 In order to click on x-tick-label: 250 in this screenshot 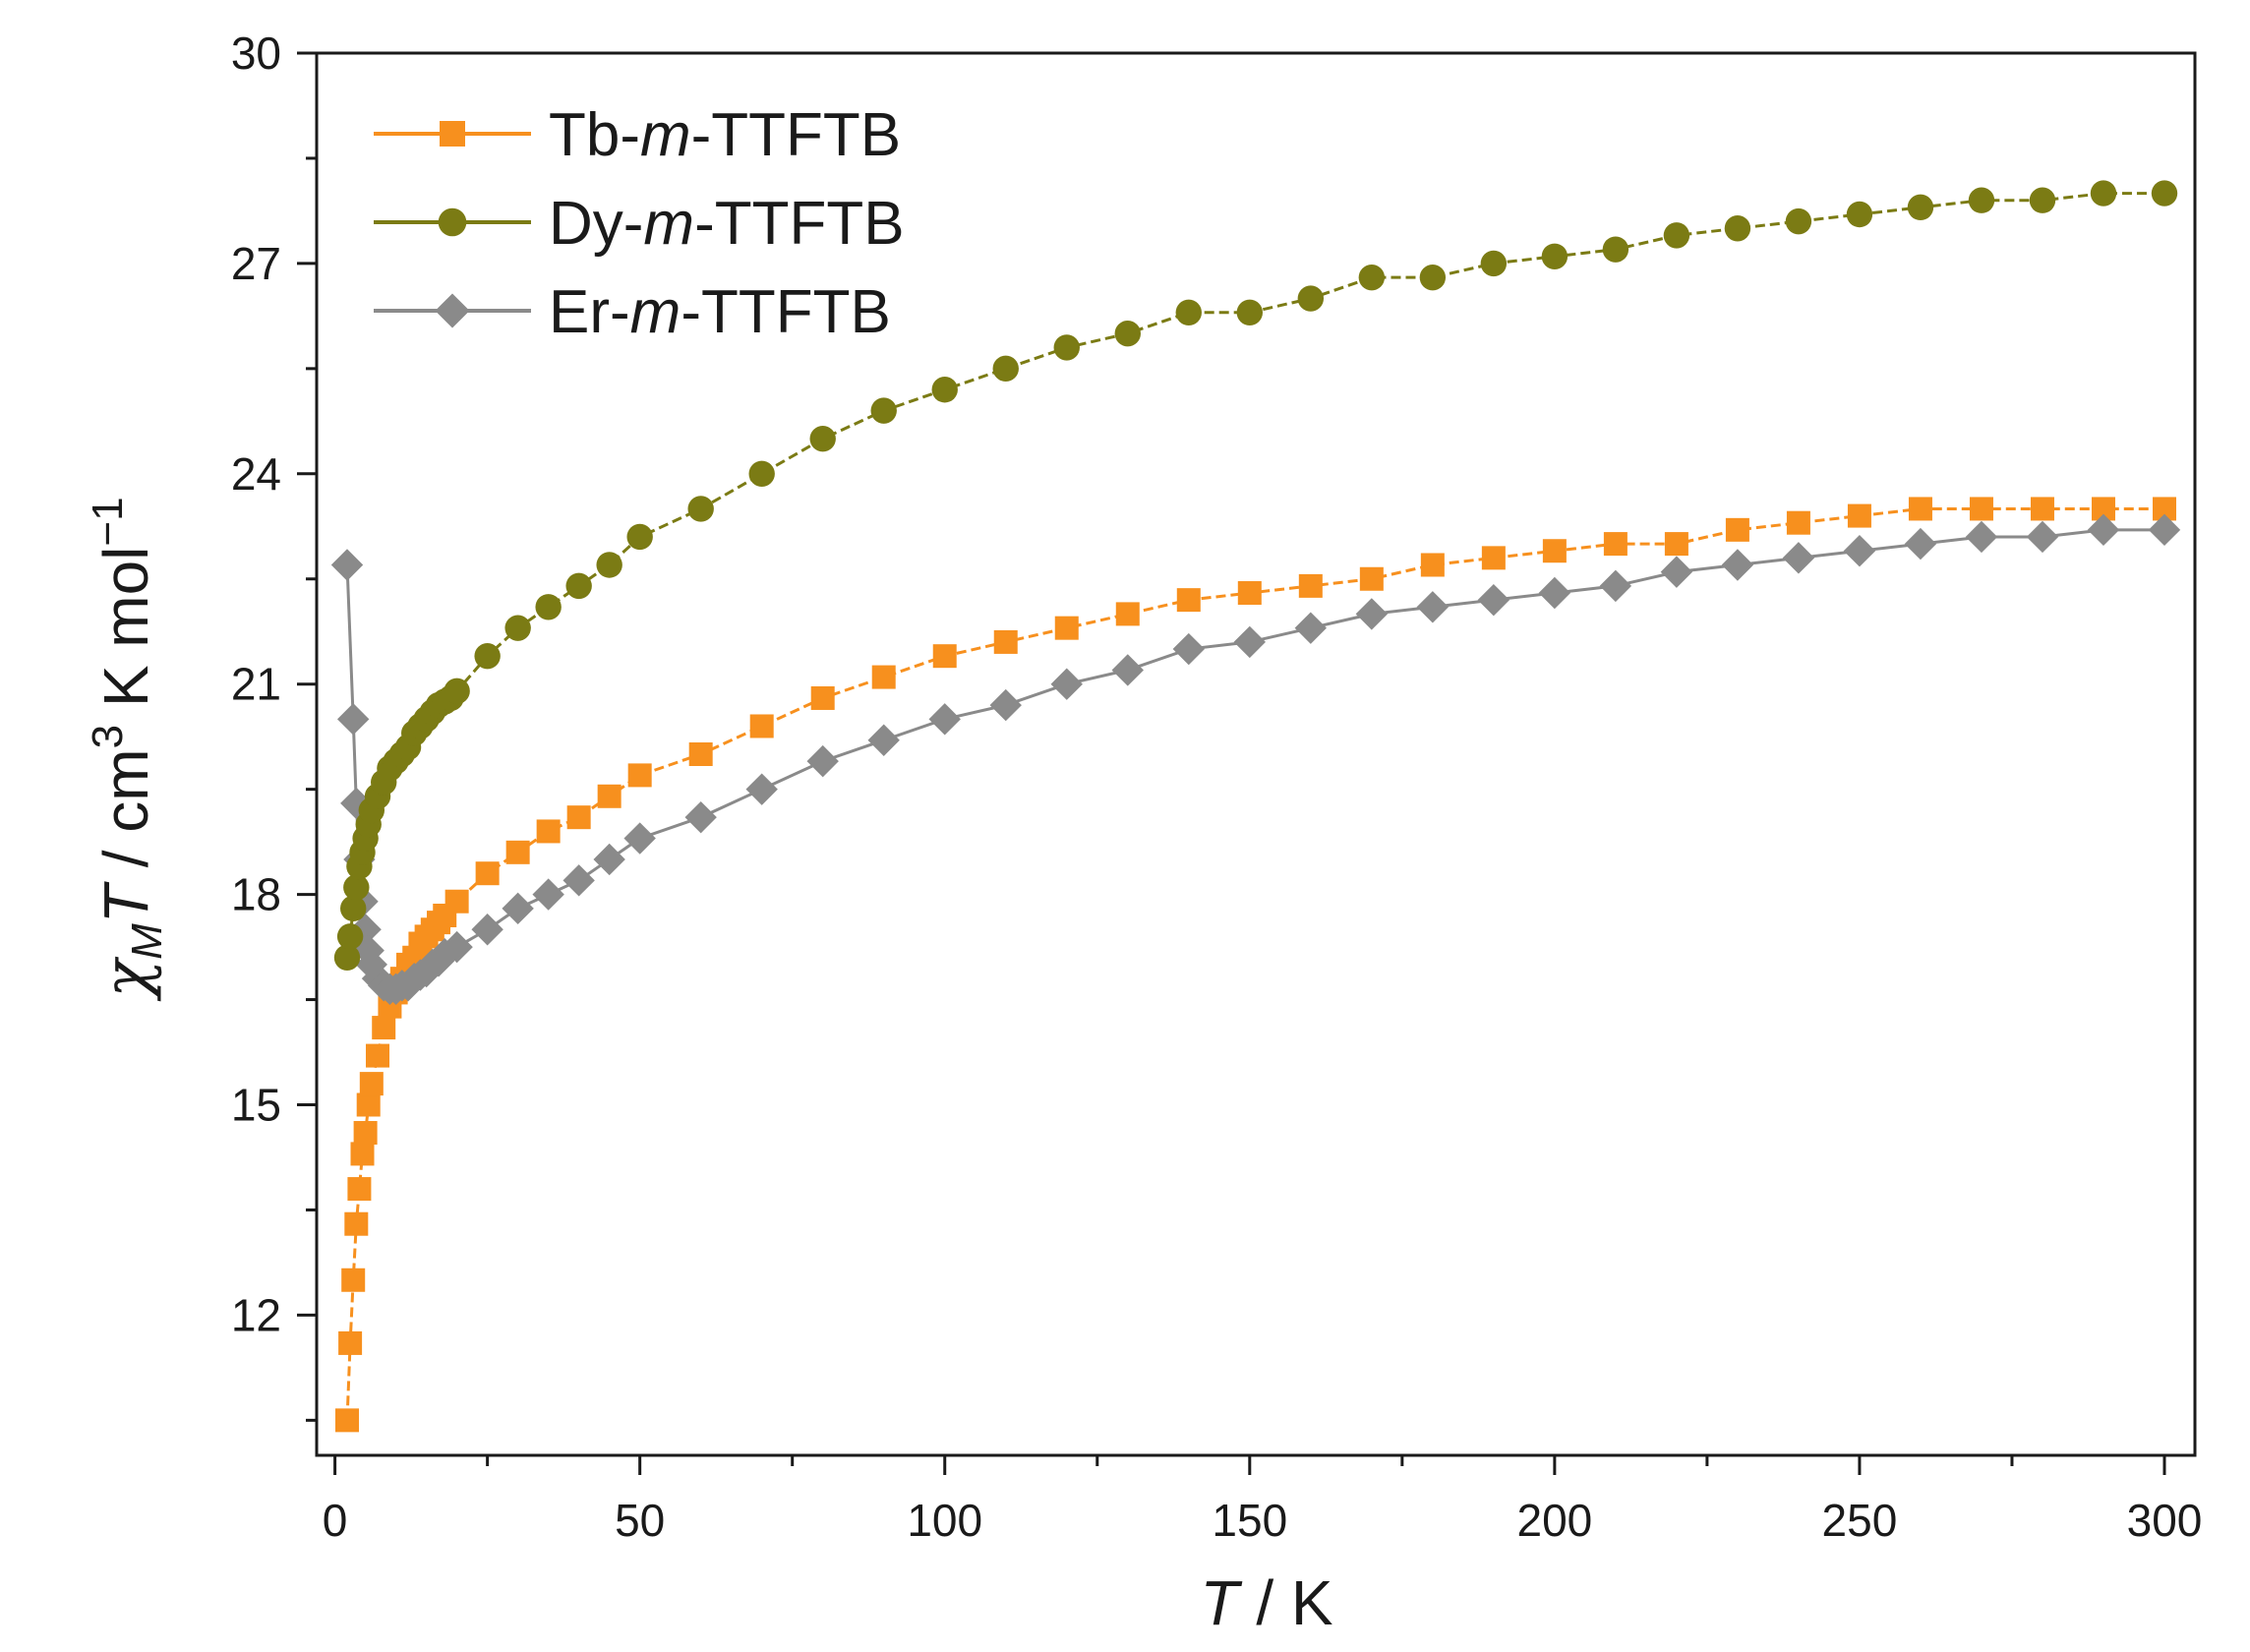, I will do `click(1860, 1520)`.